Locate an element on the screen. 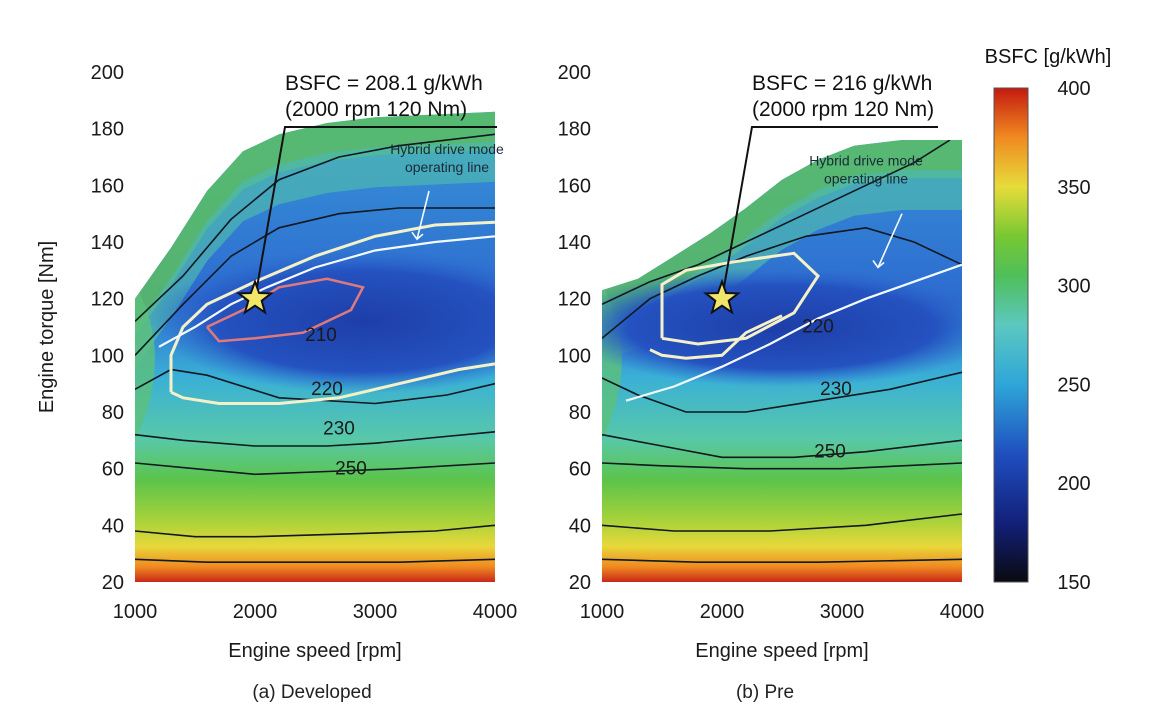 Image resolution: width=1152 pixels, height=726 pixels. panel-caption: (b) Pre is located at coordinates (765, 692).